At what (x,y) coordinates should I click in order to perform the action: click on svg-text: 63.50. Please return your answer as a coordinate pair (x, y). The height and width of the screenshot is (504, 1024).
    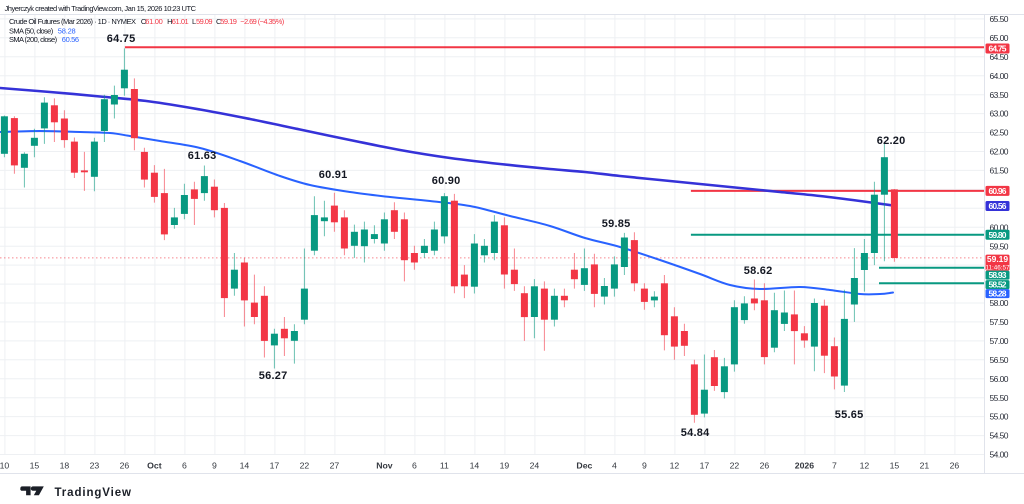
    Looking at the image, I should click on (999, 95).